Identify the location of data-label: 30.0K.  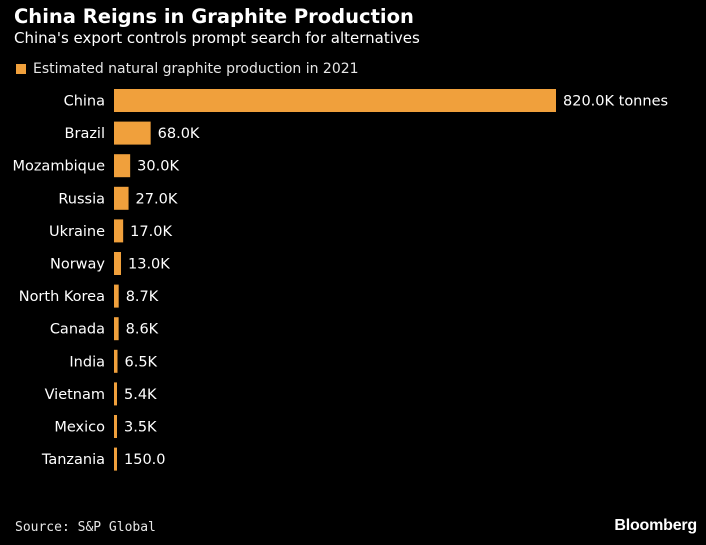
(158, 167).